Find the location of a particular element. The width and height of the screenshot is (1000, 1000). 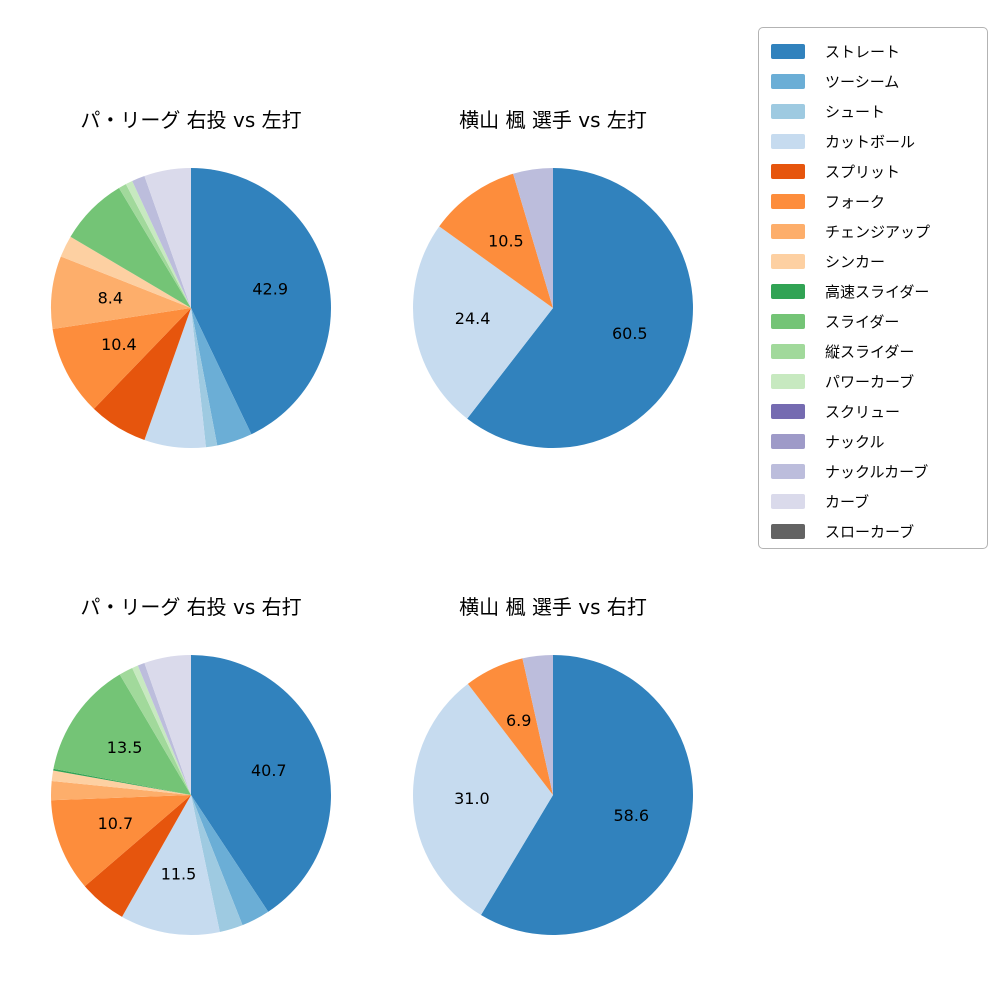

legend-row: パワーカーブ is located at coordinates (879, 381).